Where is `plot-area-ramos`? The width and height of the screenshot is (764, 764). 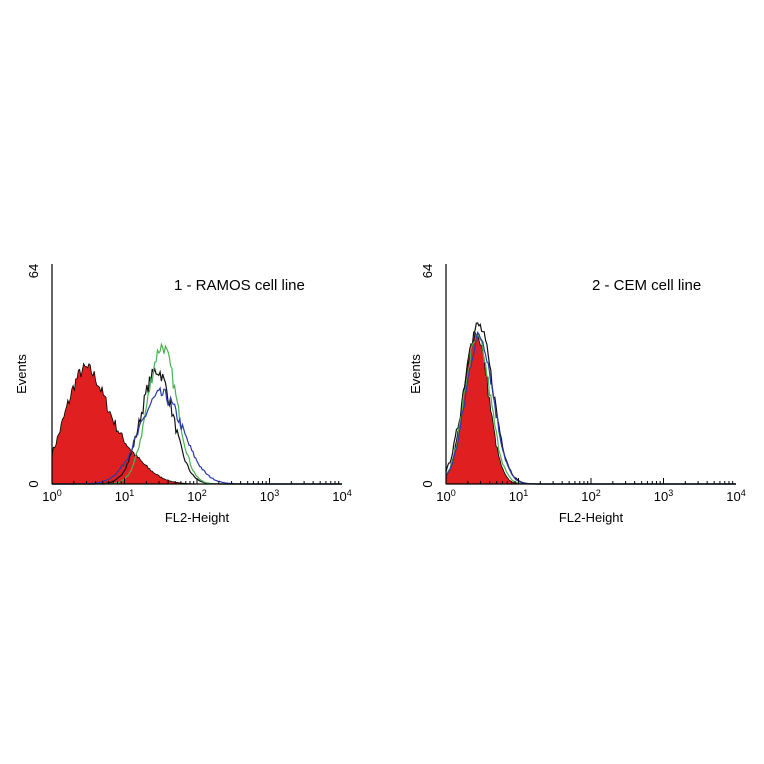 plot-area-ramos is located at coordinates (196, 413).